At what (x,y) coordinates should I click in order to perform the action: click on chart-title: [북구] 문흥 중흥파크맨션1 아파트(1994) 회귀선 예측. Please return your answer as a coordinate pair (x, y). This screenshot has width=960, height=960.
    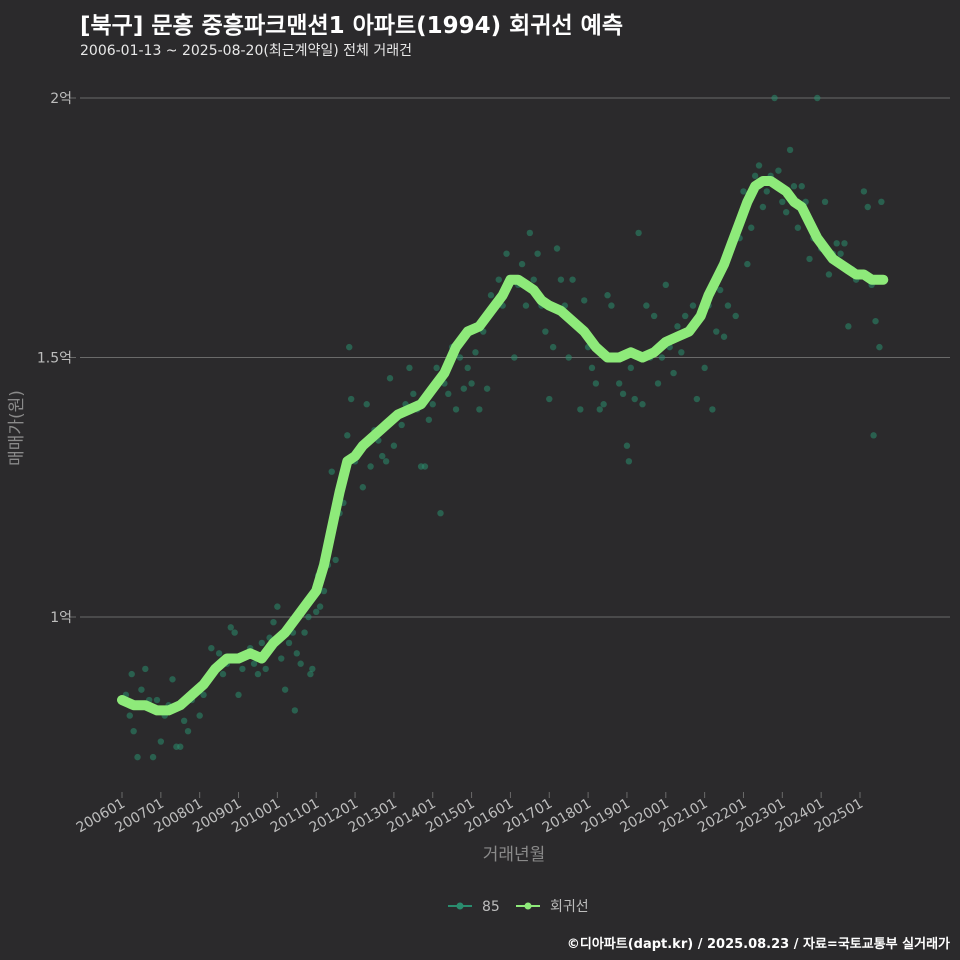
    Looking at the image, I should click on (351, 26).